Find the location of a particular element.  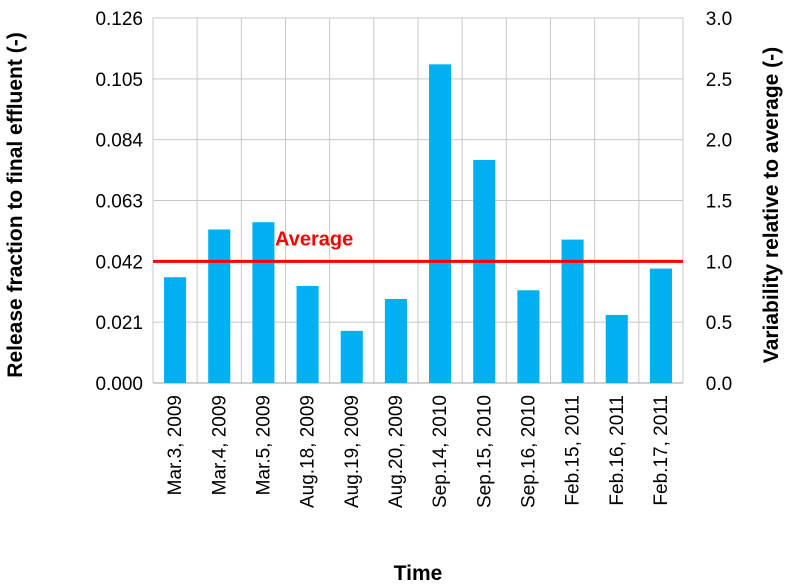

y2-tick-label: 0.5 is located at coordinates (719, 323).